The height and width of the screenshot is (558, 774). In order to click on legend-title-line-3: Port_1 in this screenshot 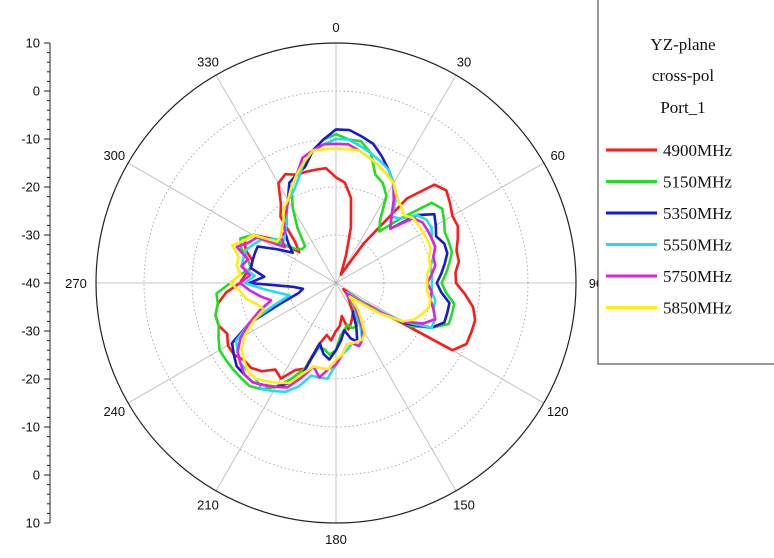, I will do `click(682, 107)`.